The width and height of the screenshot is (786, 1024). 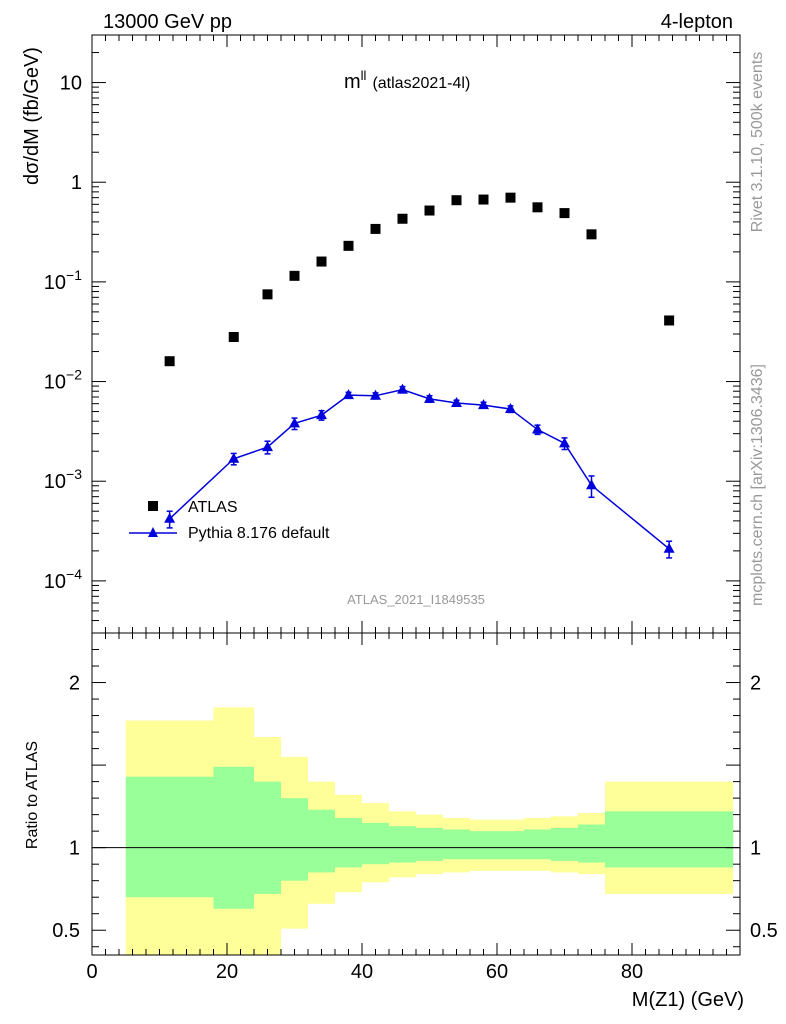 What do you see at coordinates (227, 972) in the screenshot?
I see `x-tick-label-20: 20` at bounding box center [227, 972].